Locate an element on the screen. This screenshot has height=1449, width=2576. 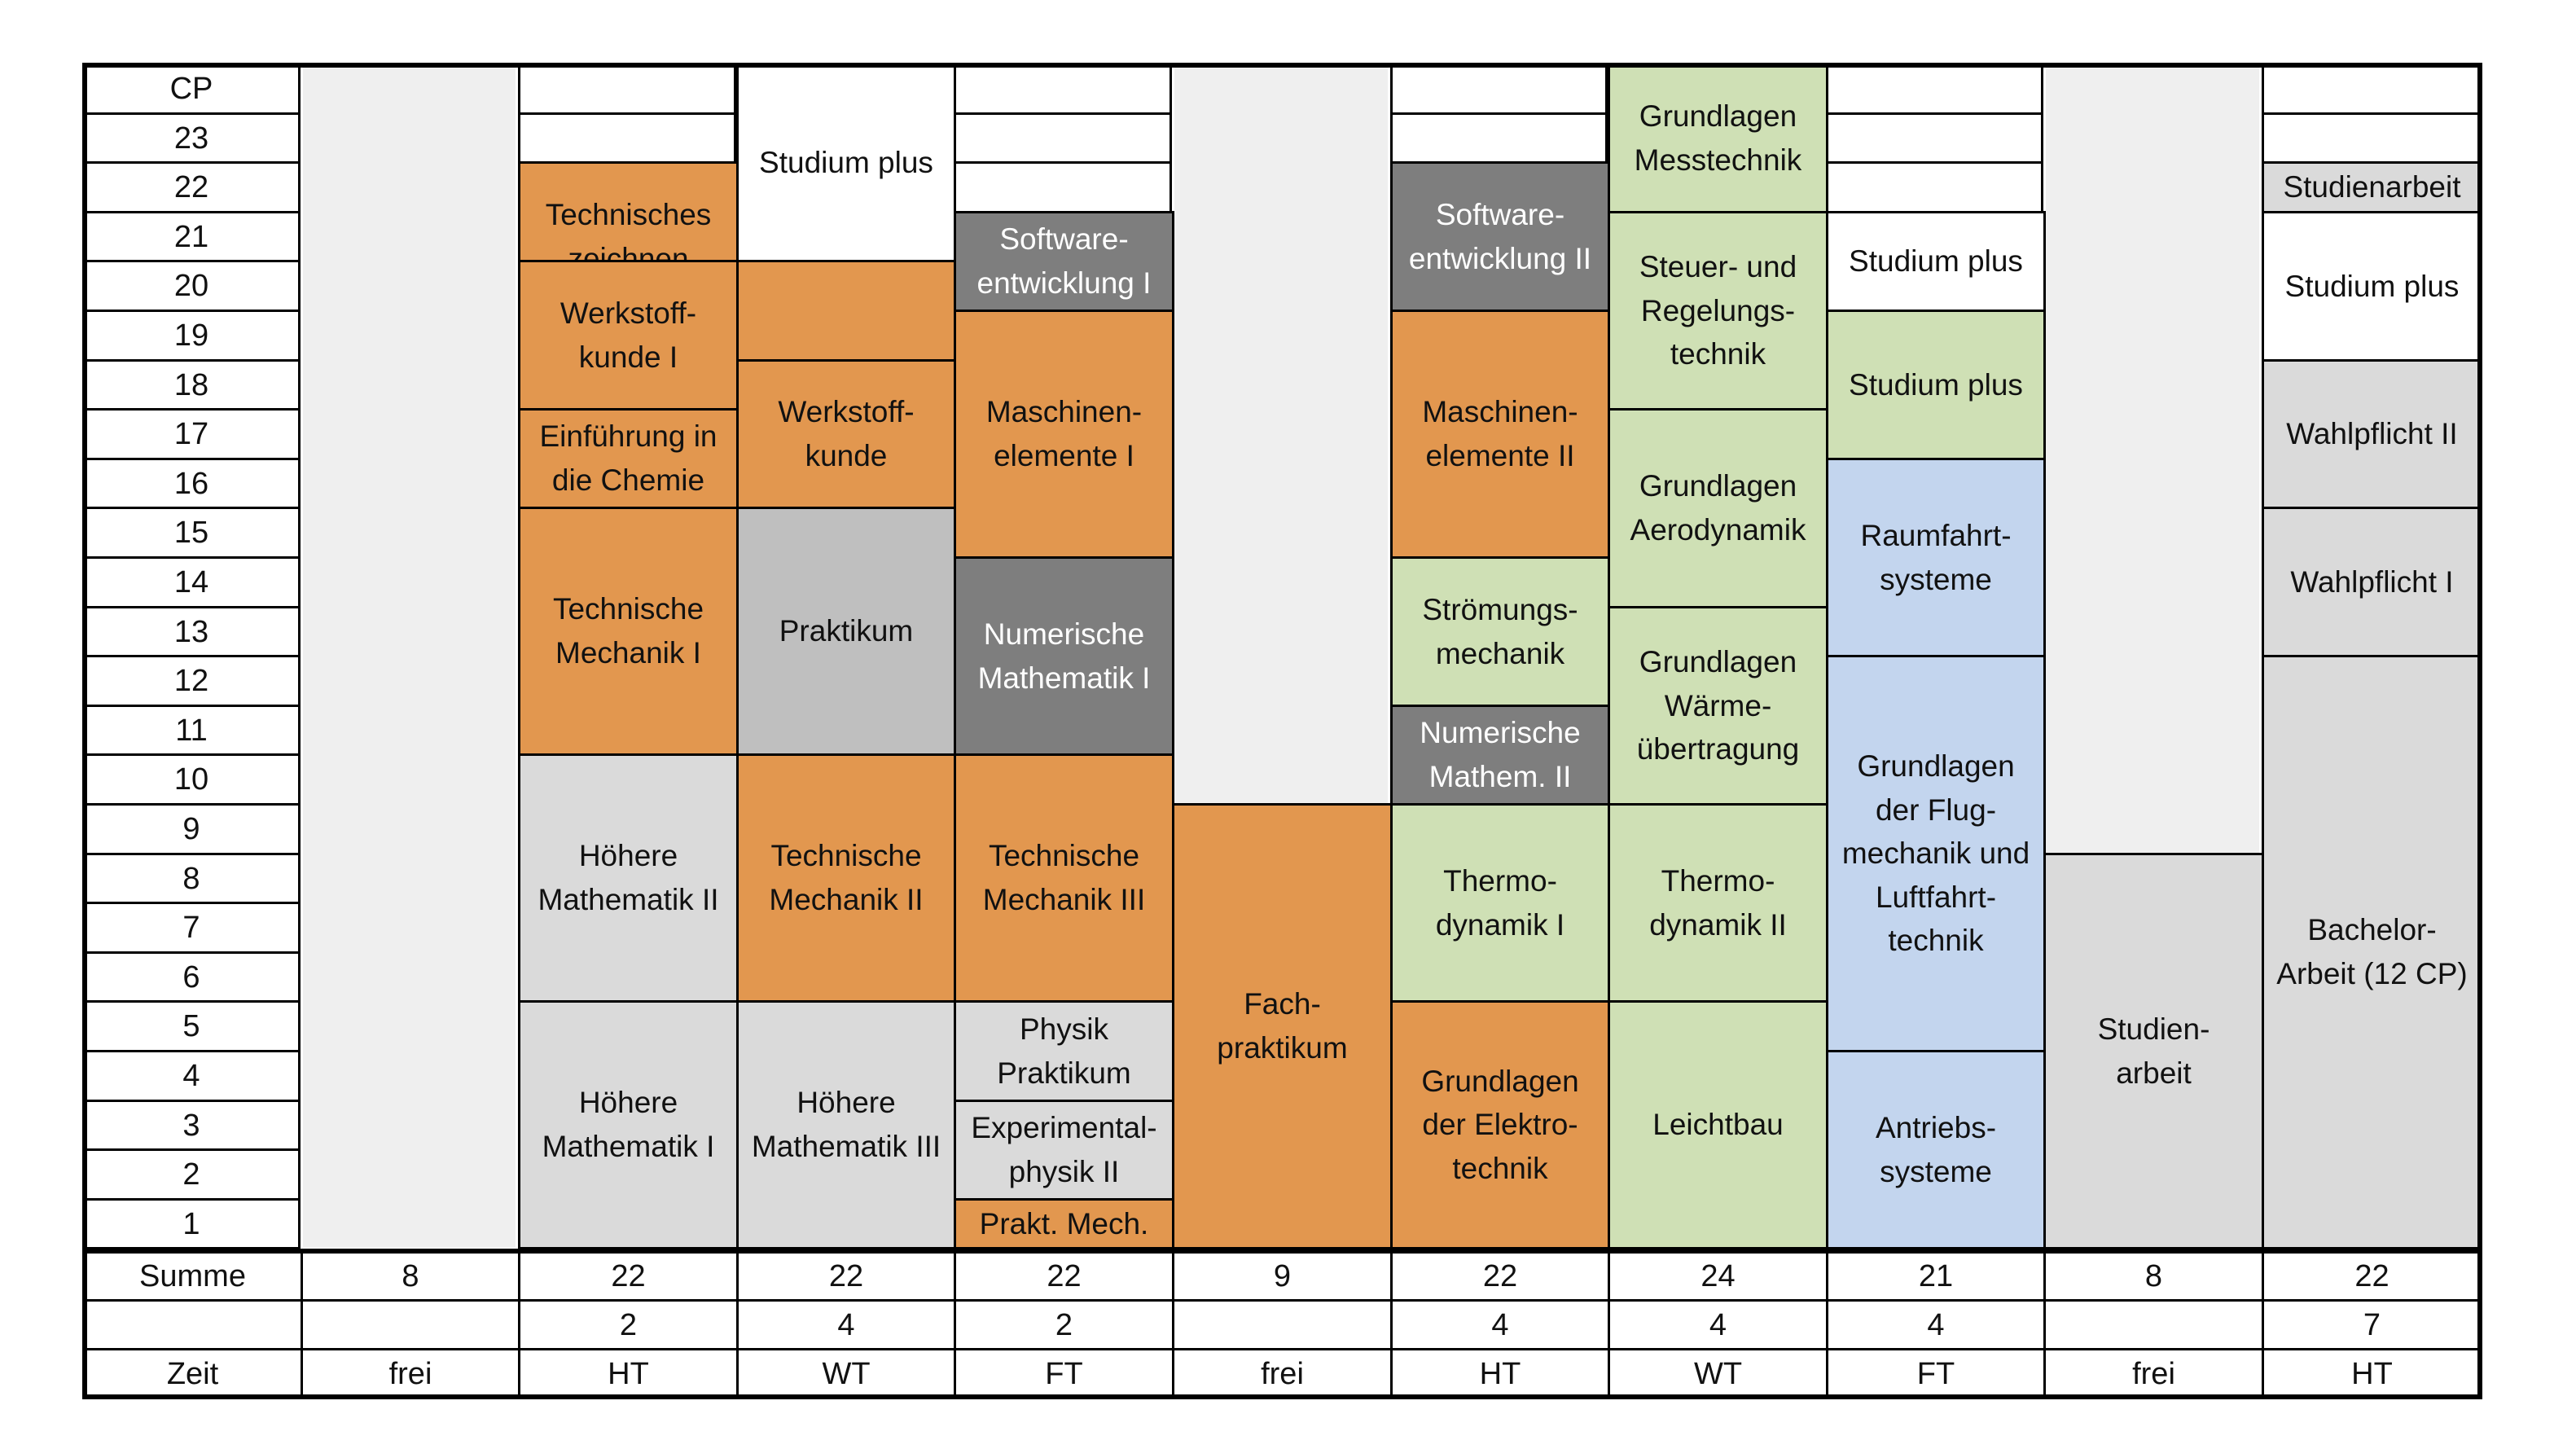
module-label: Strömungs- mechanik is located at coordinates (1500, 631).